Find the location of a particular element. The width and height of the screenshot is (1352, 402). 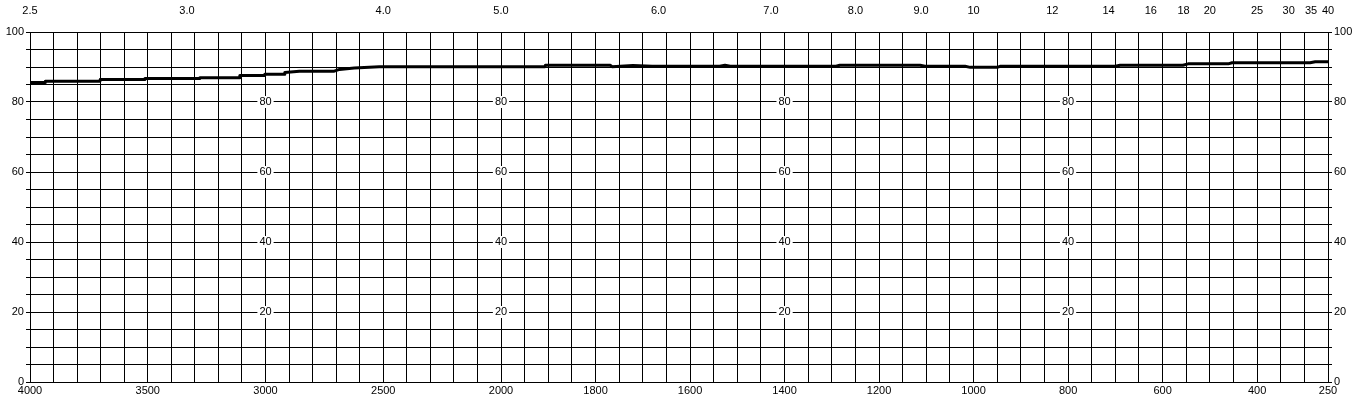

text: 7.0 is located at coordinates (771, 10).